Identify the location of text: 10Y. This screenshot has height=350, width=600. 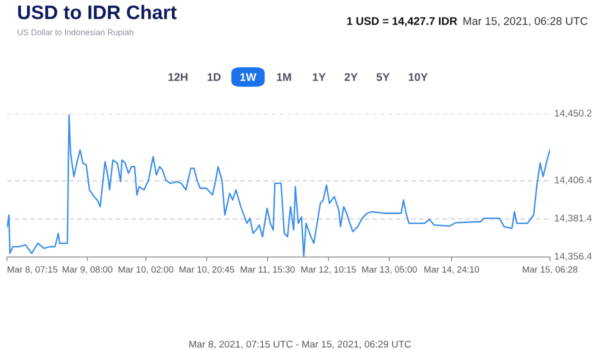
(418, 77).